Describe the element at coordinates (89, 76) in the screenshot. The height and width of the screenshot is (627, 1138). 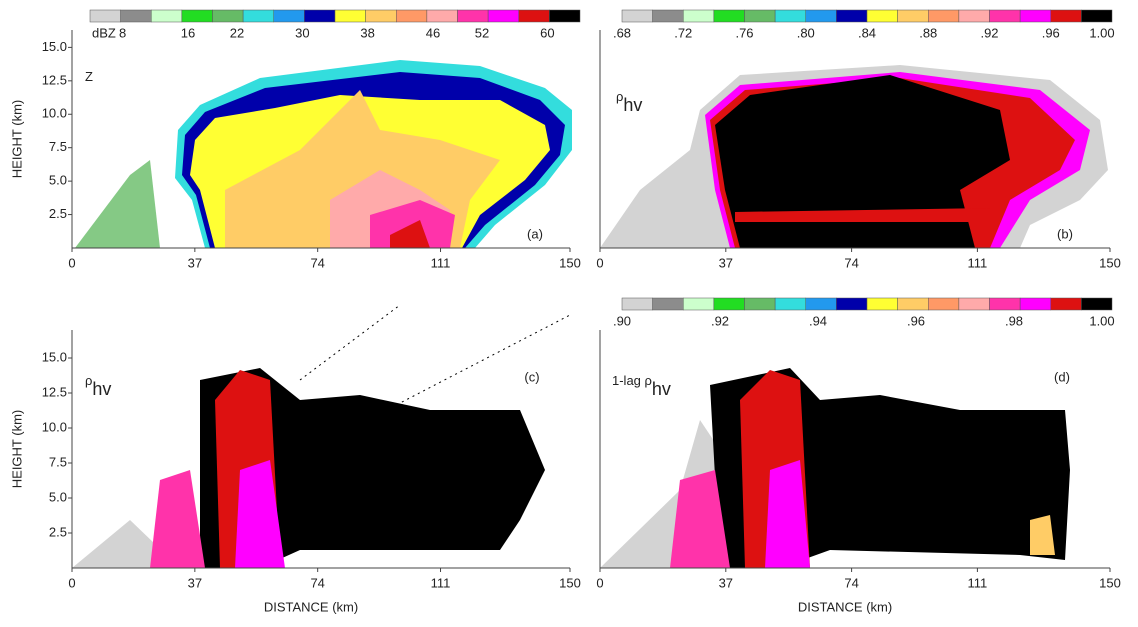
I see `variable-label: Z` at that location.